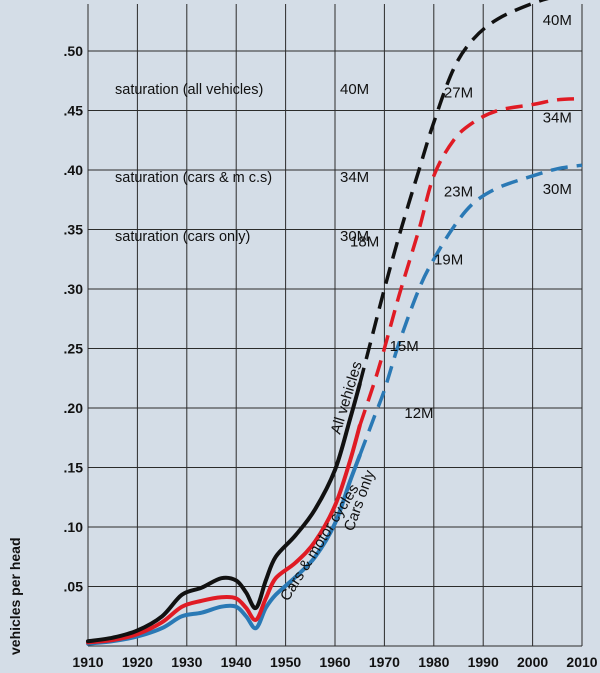 The width and height of the screenshot is (600, 673). What do you see at coordinates (15, 596) in the screenshot?
I see `y-axis-title: vehicles per head` at bounding box center [15, 596].